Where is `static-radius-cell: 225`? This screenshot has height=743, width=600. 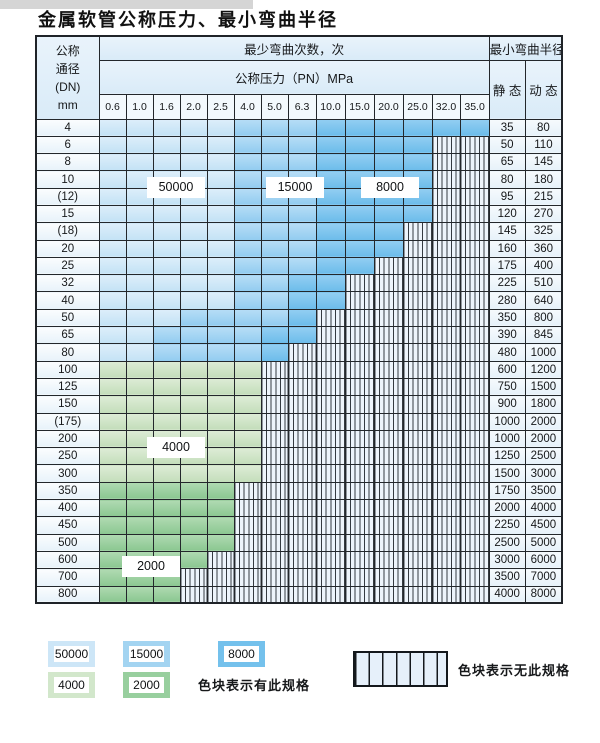 static-radius-cell: 225 is located at coordinates (507, 283).